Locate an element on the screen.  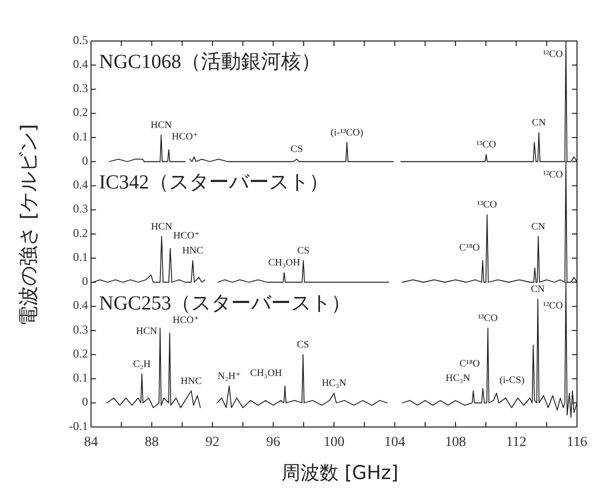
y-tick-label: -0.1 is located at coordinates (78, 425).